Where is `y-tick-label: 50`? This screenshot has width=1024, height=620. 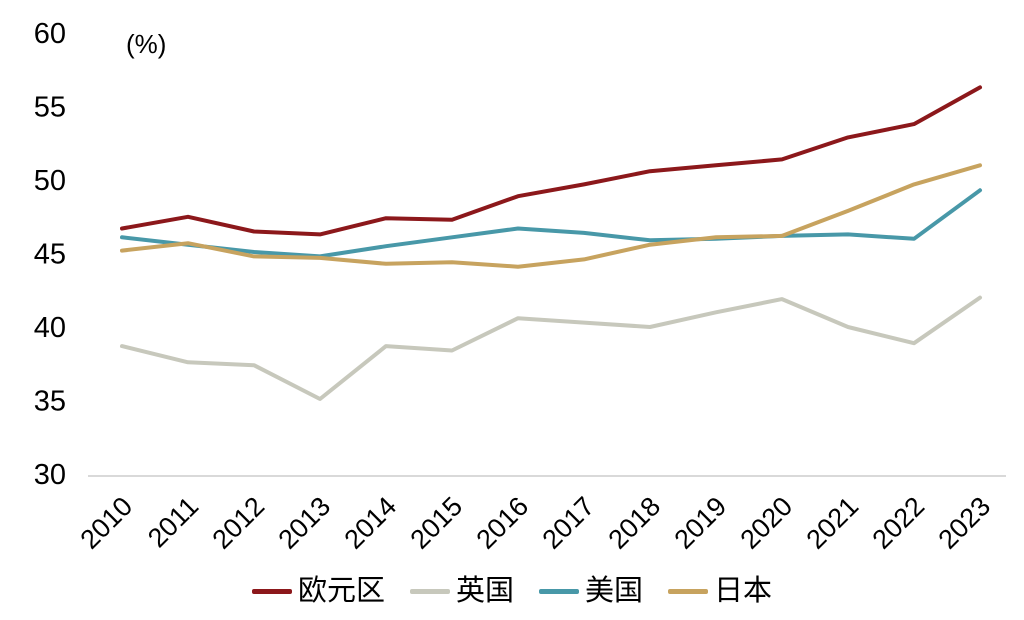
y-tick-label: 50 is located at coordinates (50, 181).